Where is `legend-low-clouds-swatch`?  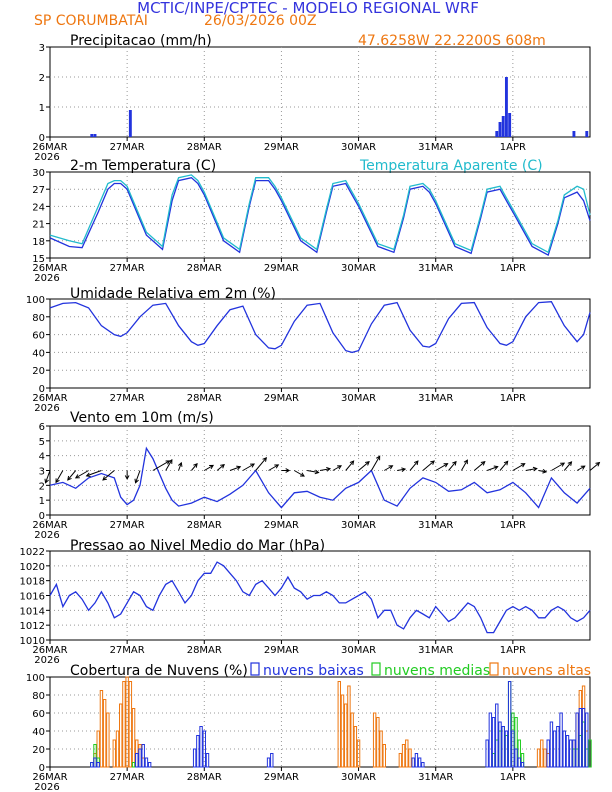
legend-low-clouds-swatch is located at coordinates (255, 669).